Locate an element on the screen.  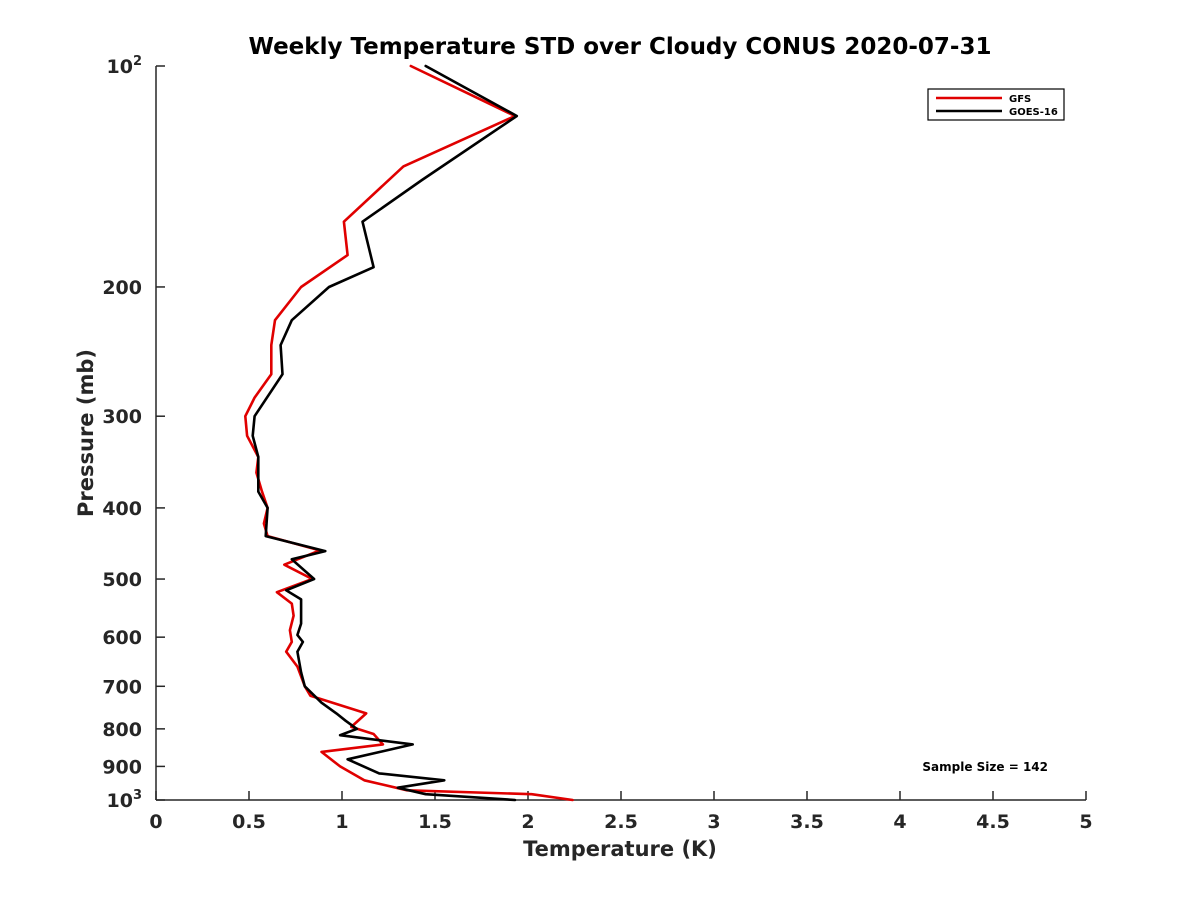
x-tick-label: 3 is located at coordinates (713, 822).